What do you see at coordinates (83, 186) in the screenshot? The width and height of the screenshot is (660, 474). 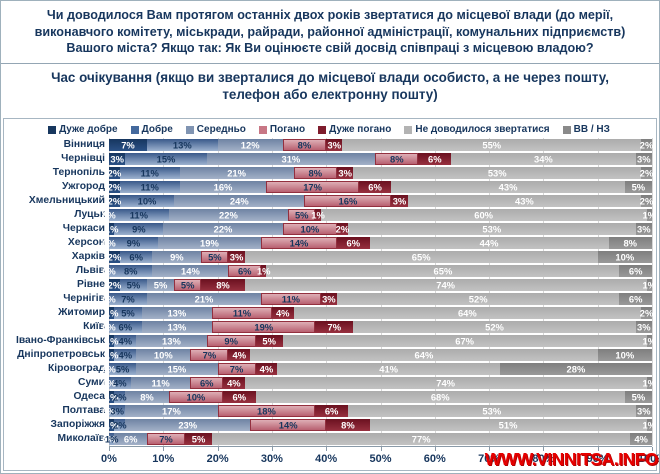 I see `city-label: Ужгород` at bounding box center [83, 186].